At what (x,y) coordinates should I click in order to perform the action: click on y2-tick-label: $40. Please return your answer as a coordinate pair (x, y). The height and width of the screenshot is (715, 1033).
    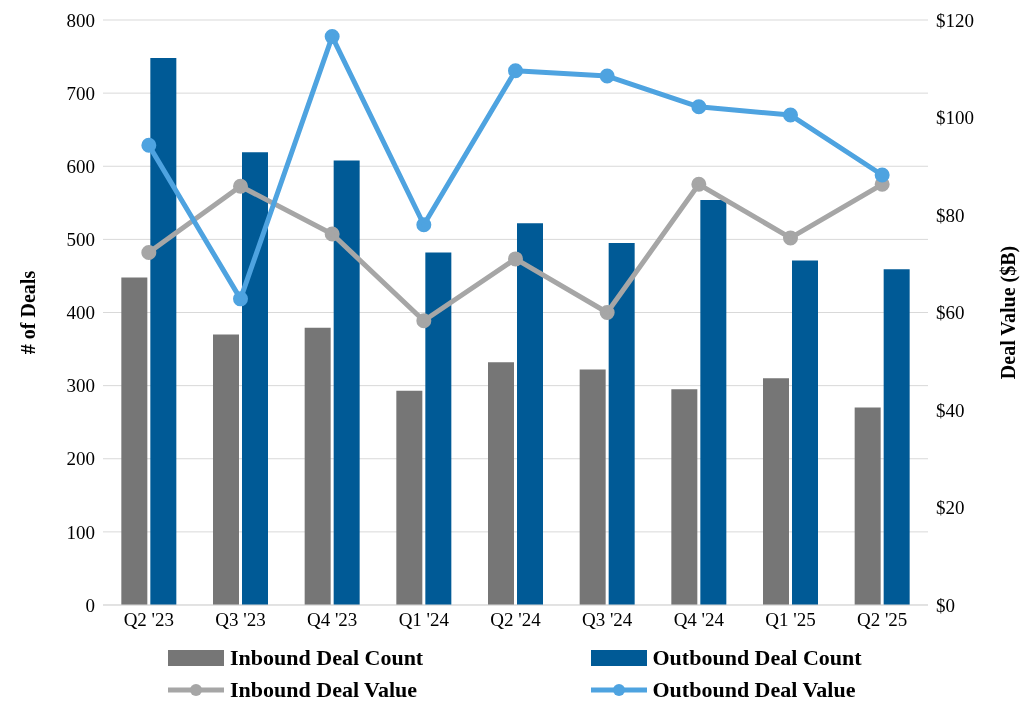
    Looking at the image, I should click on (950, 410).